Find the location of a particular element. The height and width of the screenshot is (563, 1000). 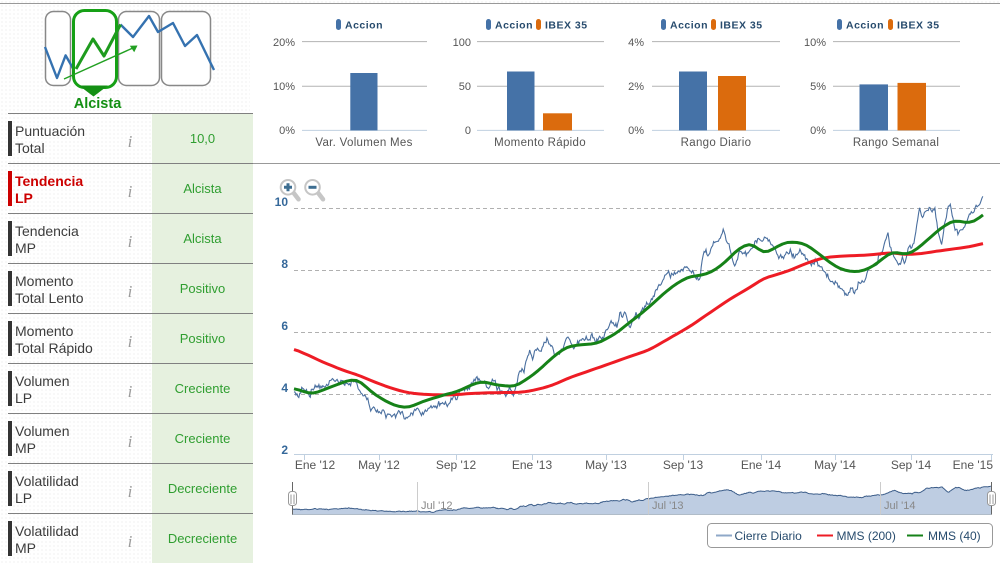

svg-text: Sep '12 is located at coordinates (456, 465).